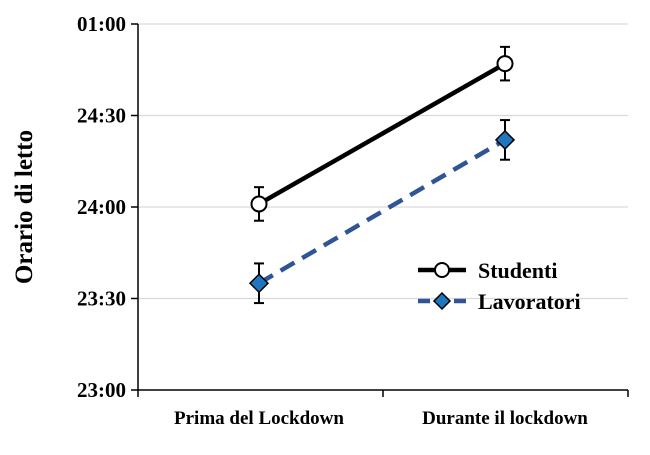 This screenshot has height=455, width=650. I want to click on y-tick-label: 24:30, so click(101, 116).